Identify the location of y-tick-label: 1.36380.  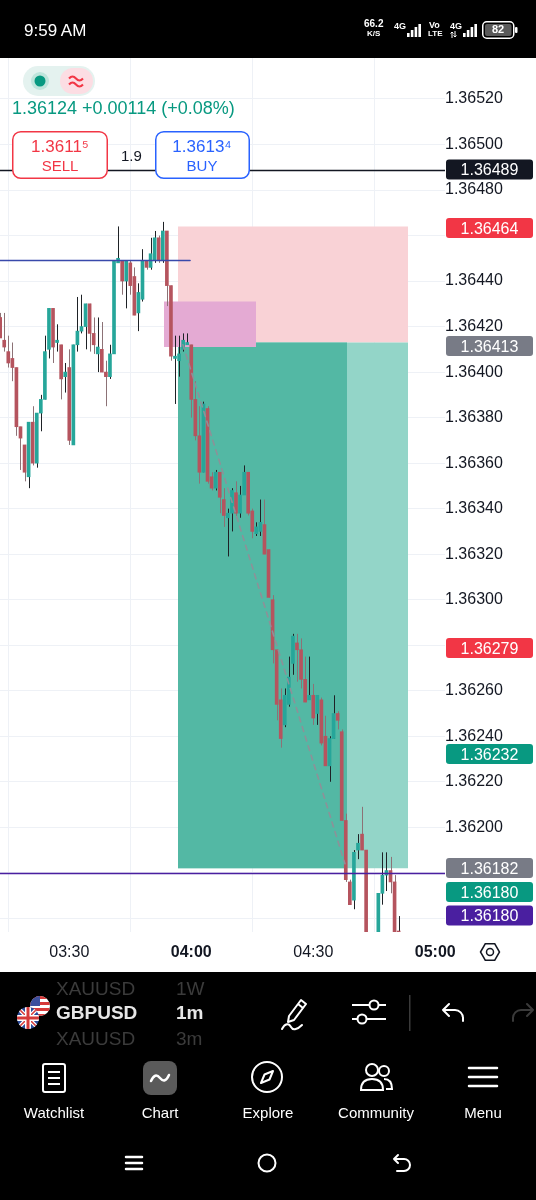
(474, 417).